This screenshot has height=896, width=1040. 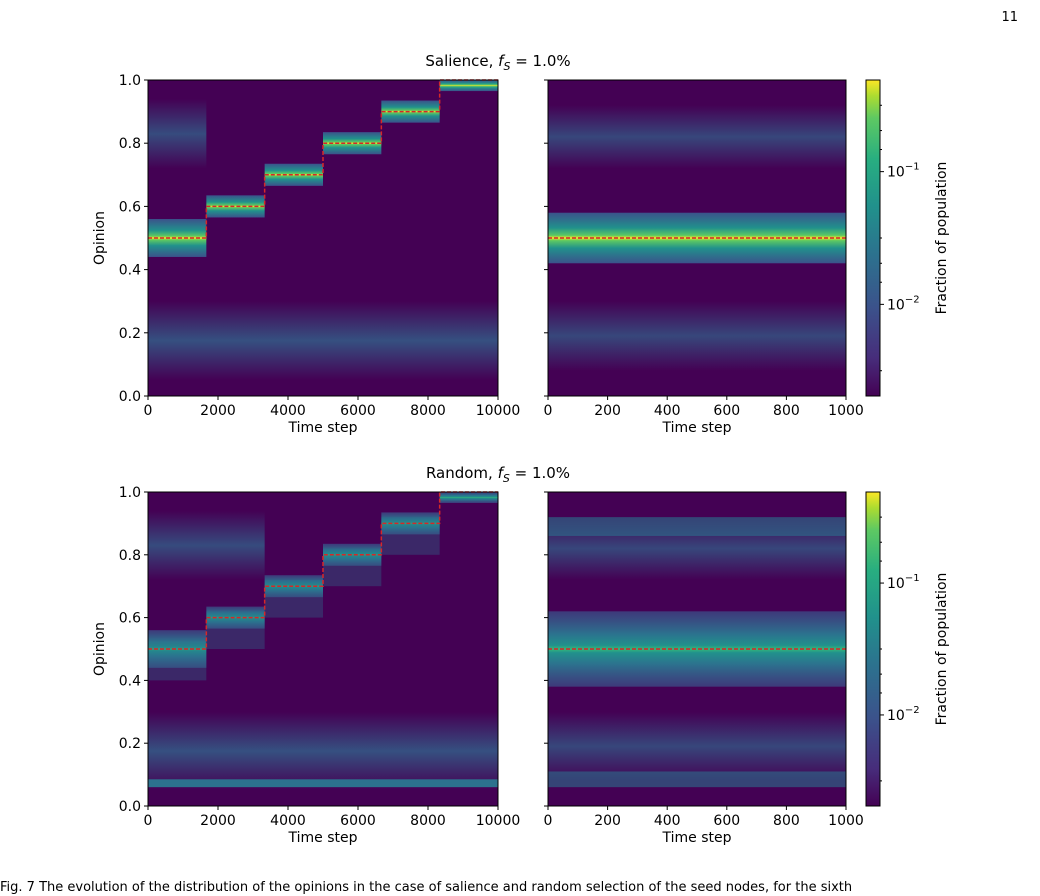 I want to click on heatmap-panel-random-short: 0 200 400 600 800 1000 Time step, so click(x=704, y=668).